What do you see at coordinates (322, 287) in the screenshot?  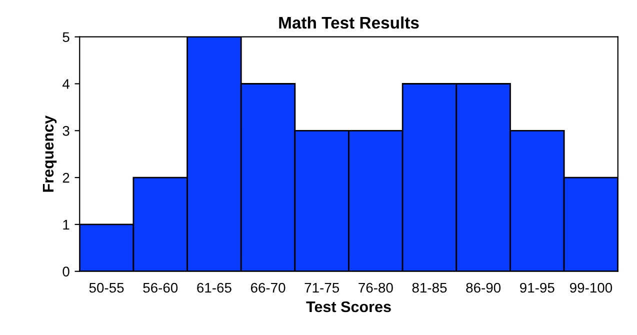 I see `x-tick-label: 71-75` at bounding box center [322, 287].